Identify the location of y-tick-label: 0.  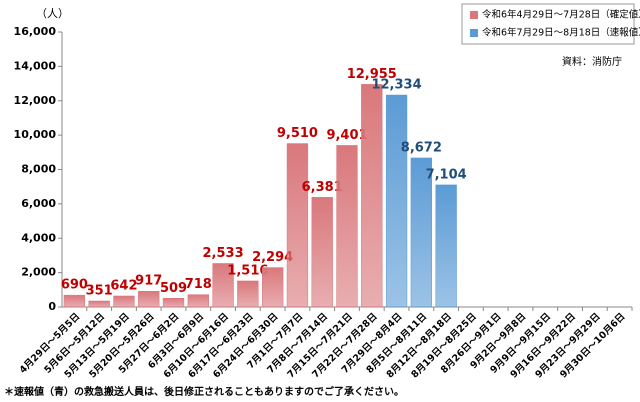
(52, 306).